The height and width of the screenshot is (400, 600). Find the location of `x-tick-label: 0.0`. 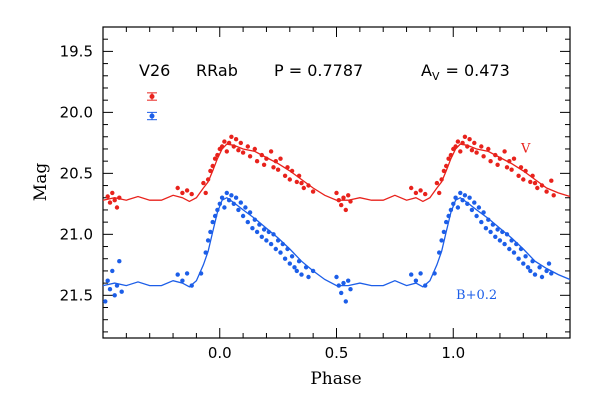

x-tick-label: 0.0 is located at coordinates (220, 353).